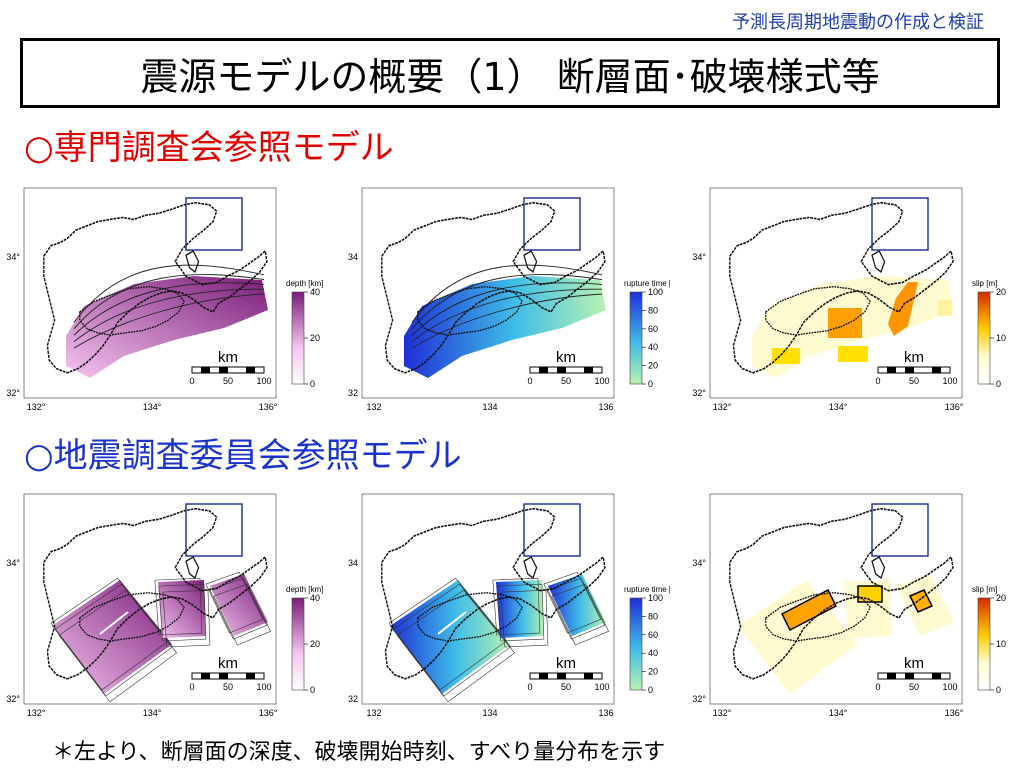 The image size is (1024, 768). Describe the element at coordinates (858, 22) in the screenshot. I see `header-top-right: 予測長周期地震動の作成と検証` at that location.